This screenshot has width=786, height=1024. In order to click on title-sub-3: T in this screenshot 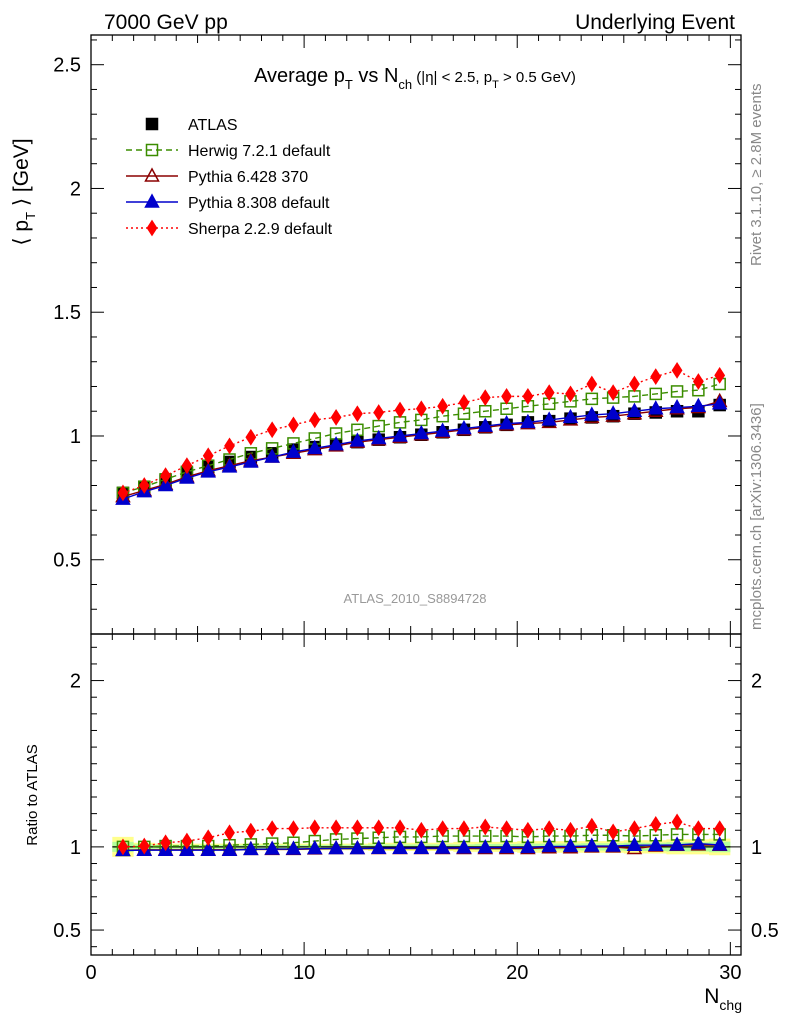, I will do `click(495, 85)`.